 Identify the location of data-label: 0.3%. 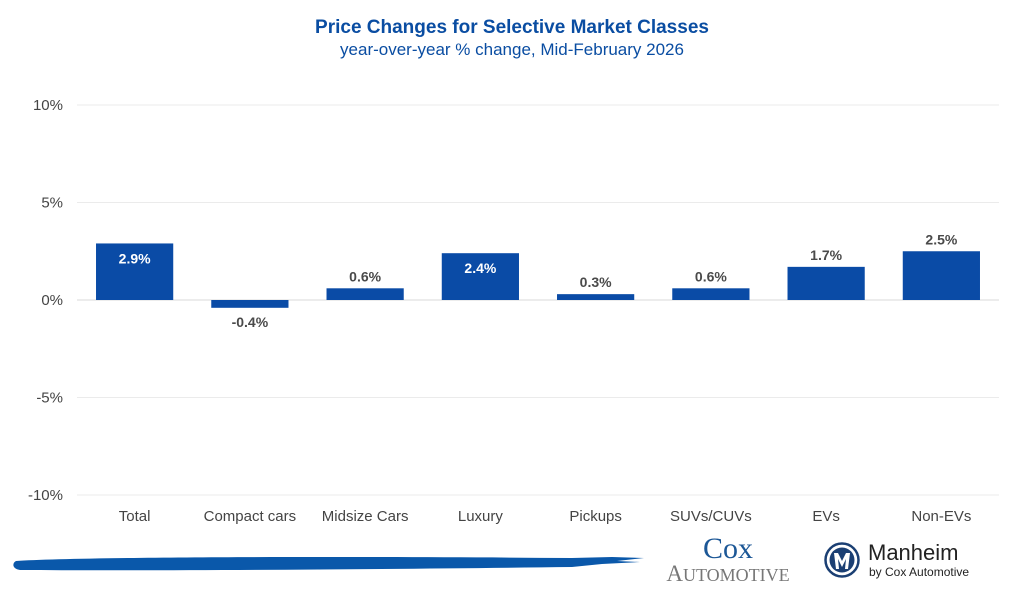
(596, 282).